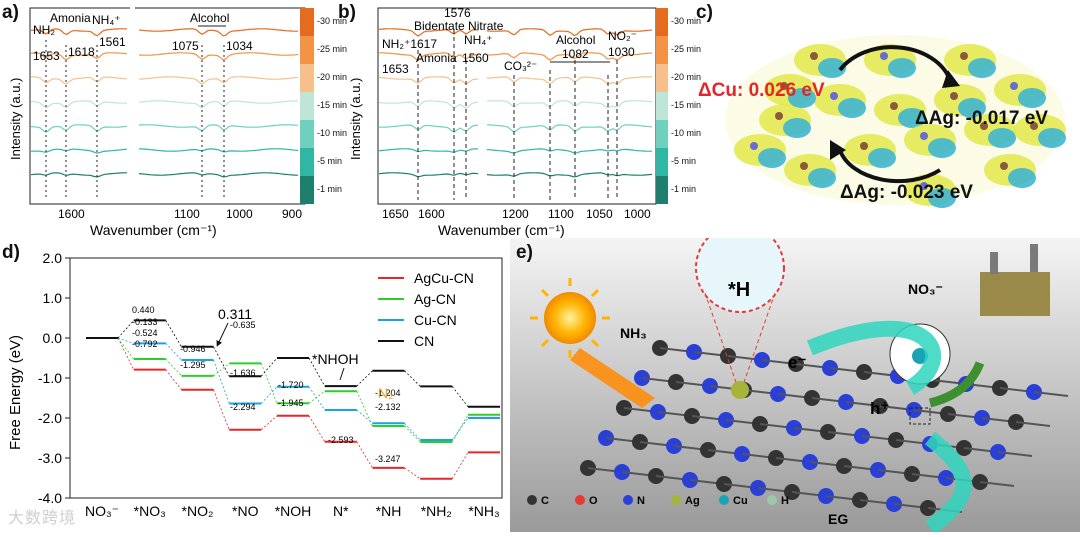  Describe the element at coordinates (457, 13) in the screenshot. I see `b-ann-1576: 1576` at that location.